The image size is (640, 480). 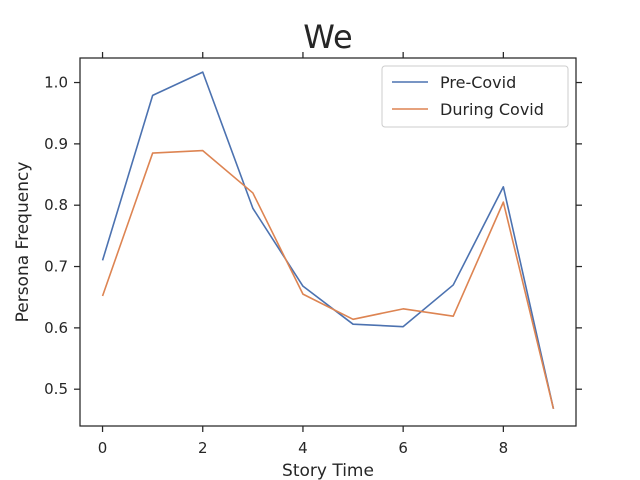 What do you see at coordinates (203, 448) in the screenshot?
I see `x-tick-label: 2` at bounding box center [203, 448].